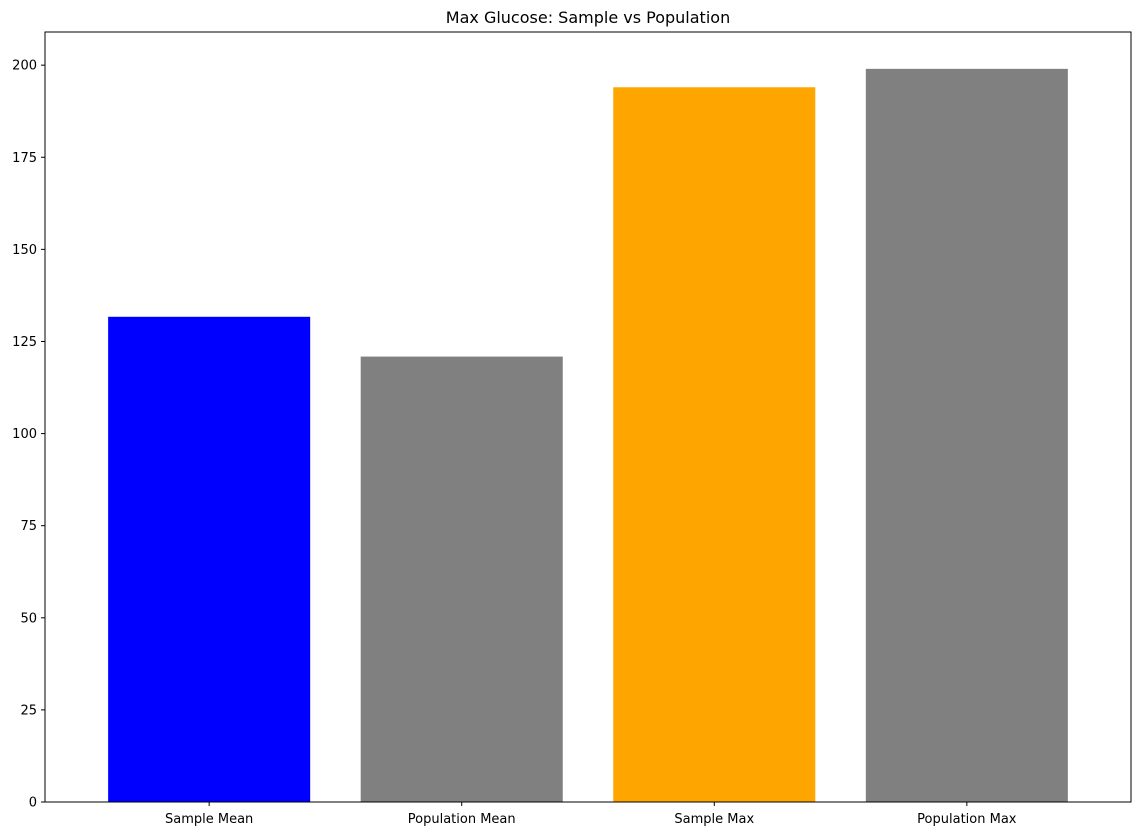  Describe the element at coordinates (209, 559) in the screenshot. I see `bar-sample-mean` at that location.